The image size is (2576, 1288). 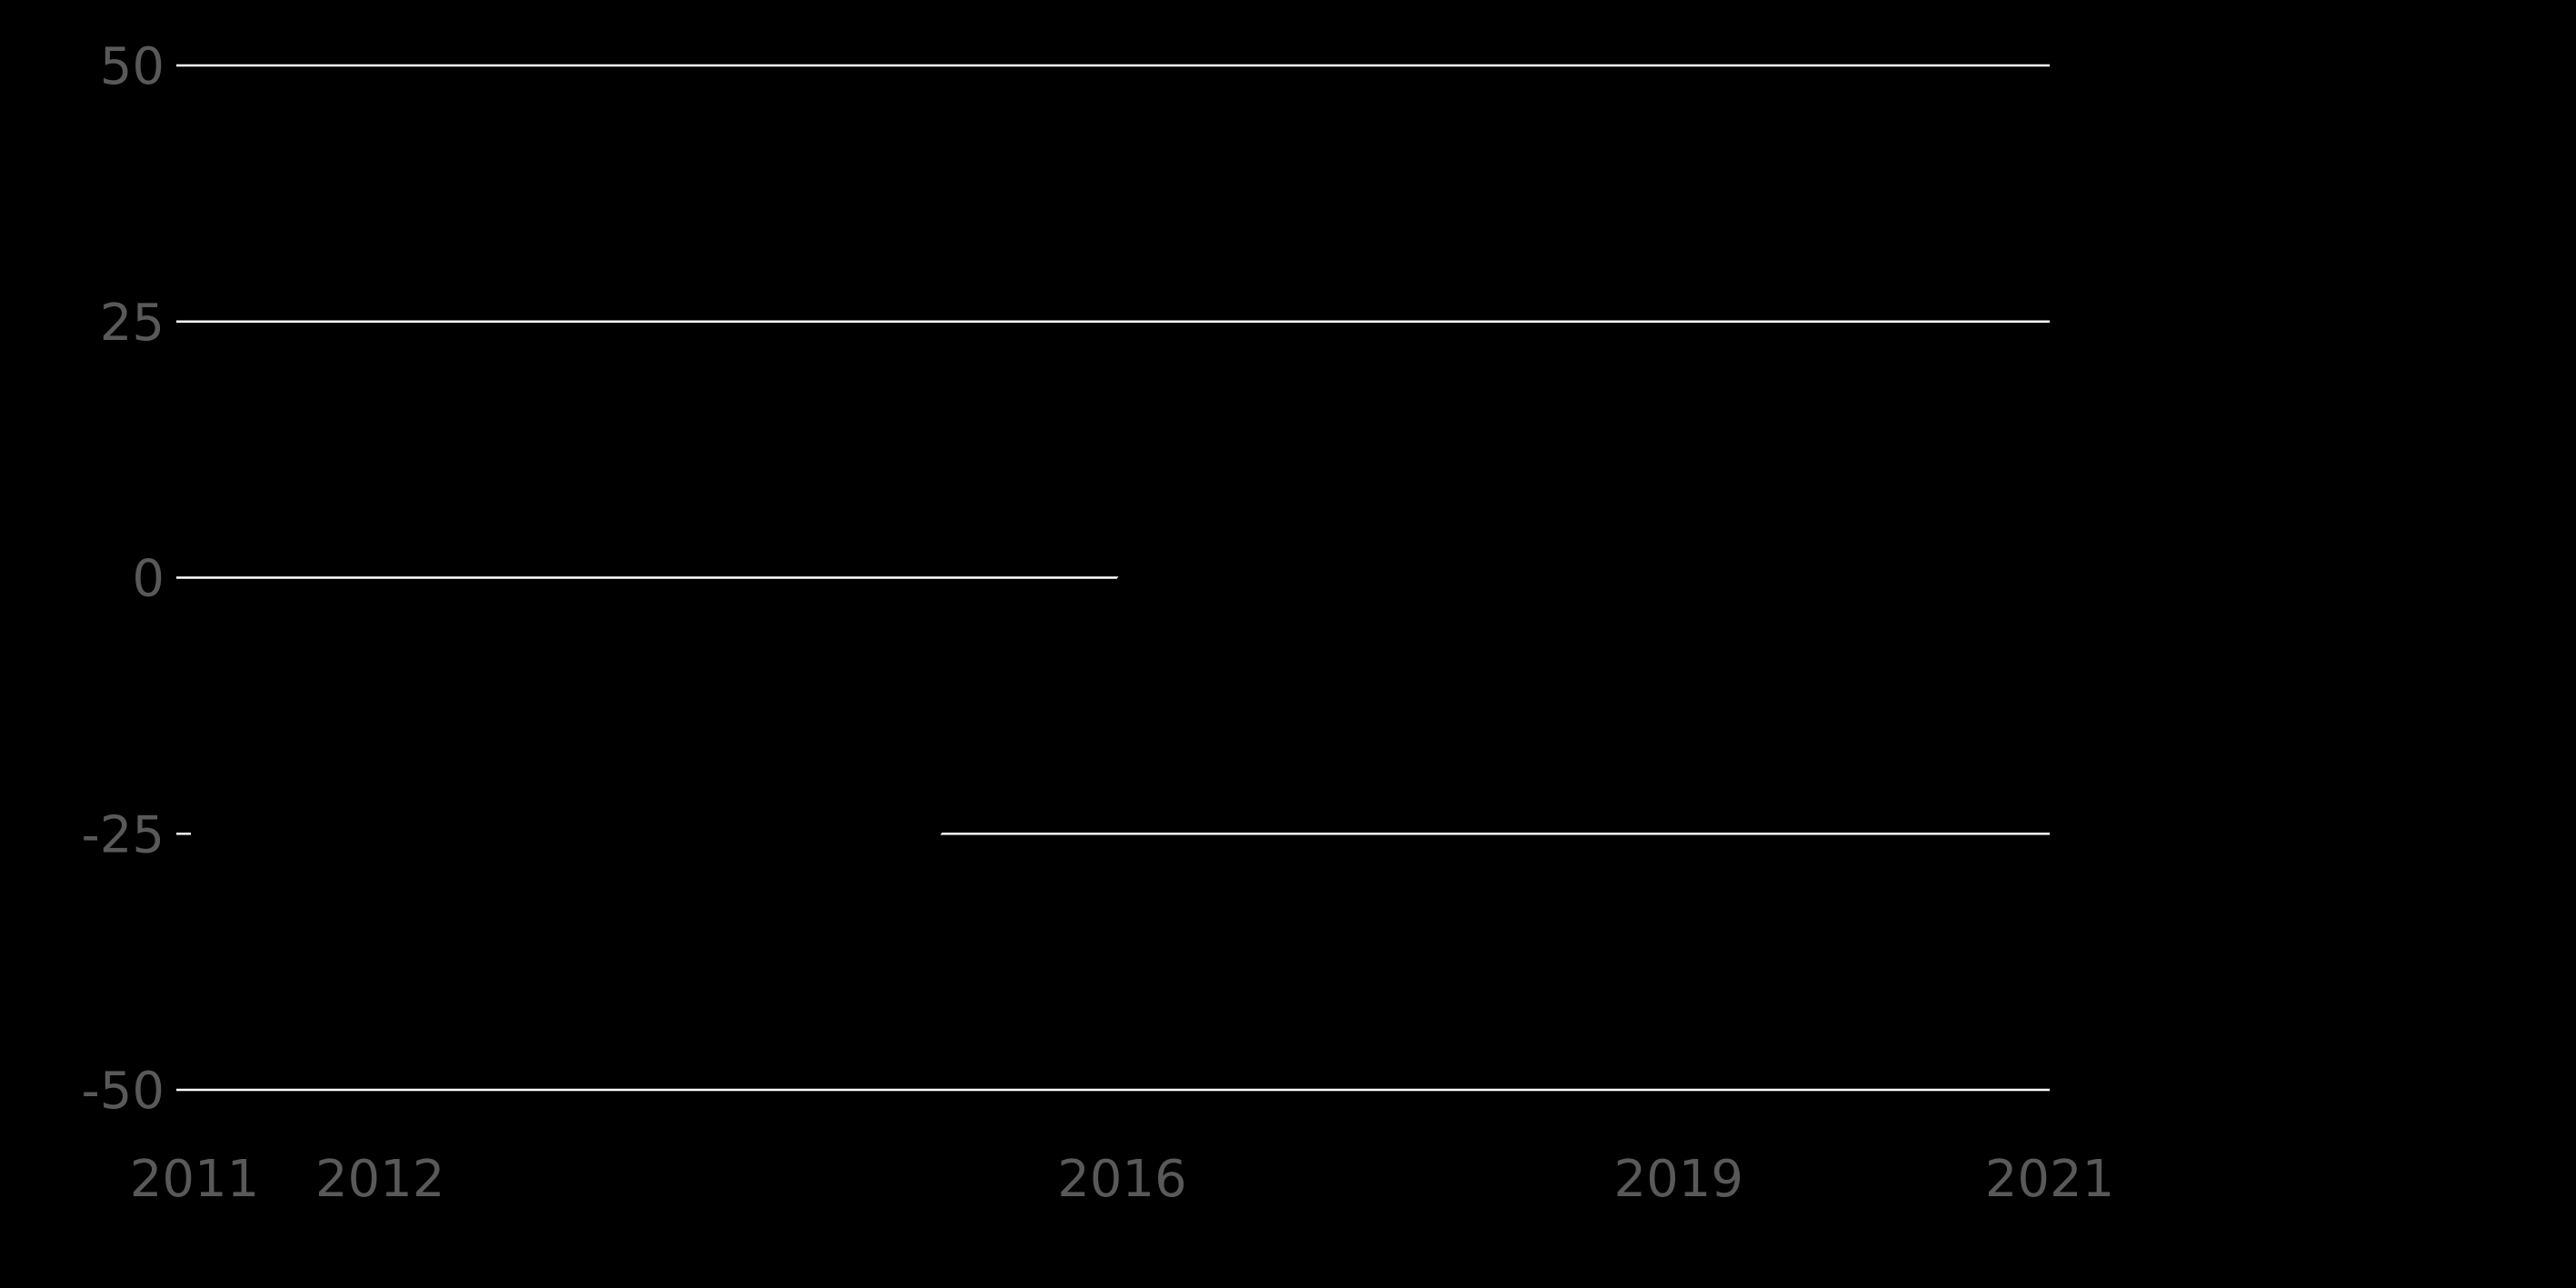 What do you see at coordinates (195, 1179) in the screenshot?
I see `x-tick-label: 2011` at bounding box center [195, 1179].